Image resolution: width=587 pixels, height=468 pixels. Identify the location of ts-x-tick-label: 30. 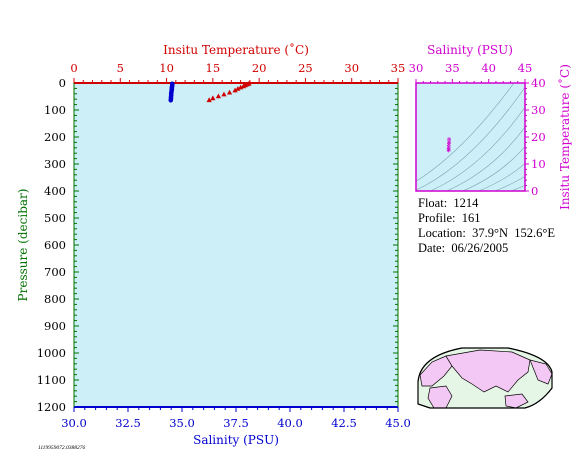
(416, 68).